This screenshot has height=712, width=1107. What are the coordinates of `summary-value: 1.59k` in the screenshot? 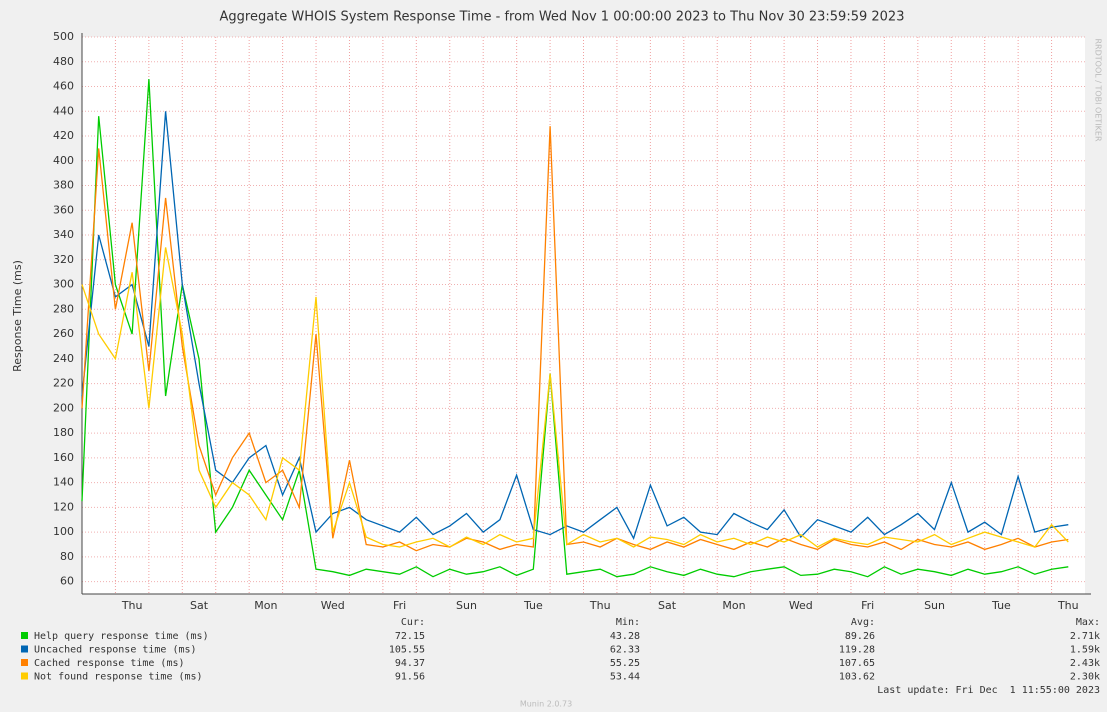 It's located at (1085, 650).